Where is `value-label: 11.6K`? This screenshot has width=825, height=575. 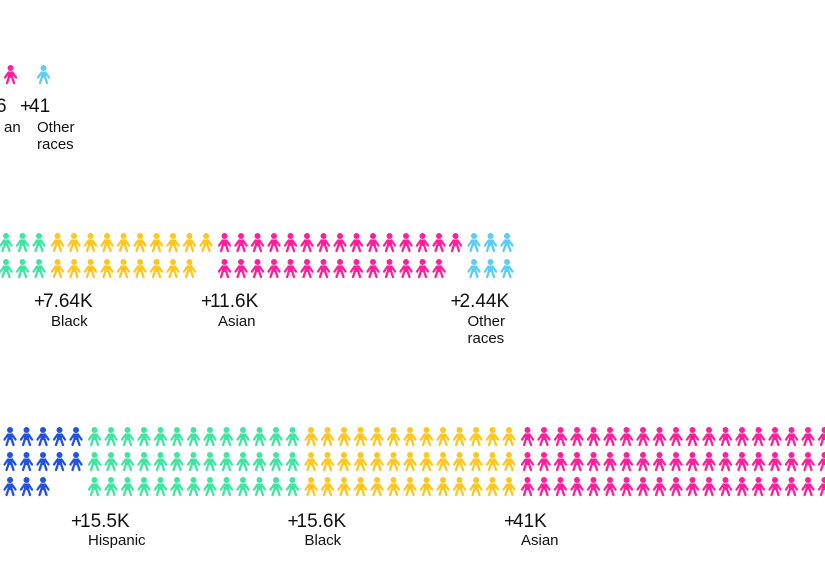 value-label: 11.6K is located at coordinates (234, 301).